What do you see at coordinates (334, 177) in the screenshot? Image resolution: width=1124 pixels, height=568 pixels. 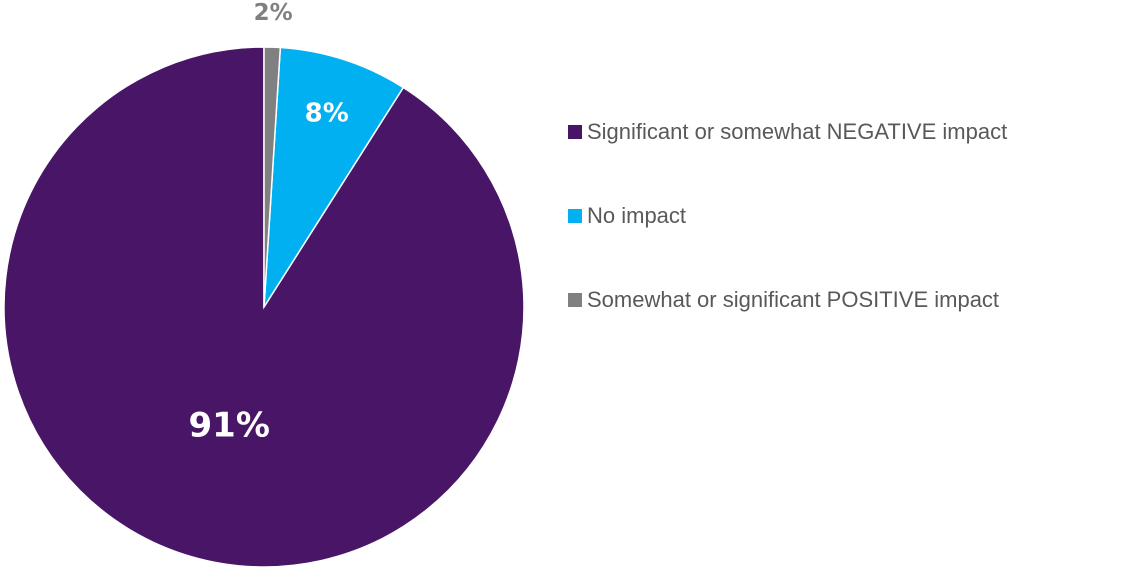 I see `pie-slice-no-impact` at bounding box center [334, 177].